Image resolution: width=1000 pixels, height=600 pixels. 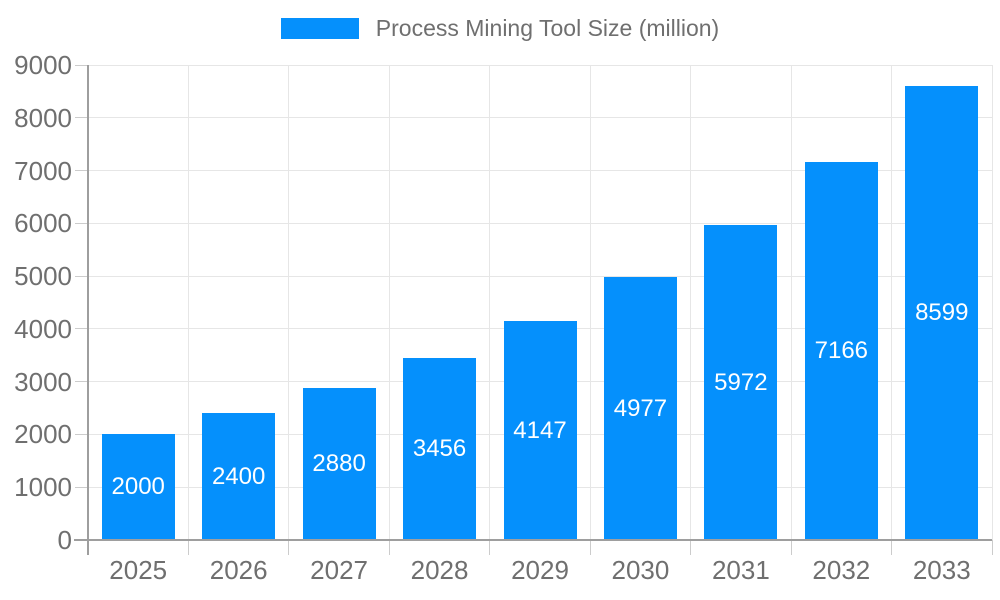 I want to click on bar-value-label: 8599, so click(x=942, y=312).